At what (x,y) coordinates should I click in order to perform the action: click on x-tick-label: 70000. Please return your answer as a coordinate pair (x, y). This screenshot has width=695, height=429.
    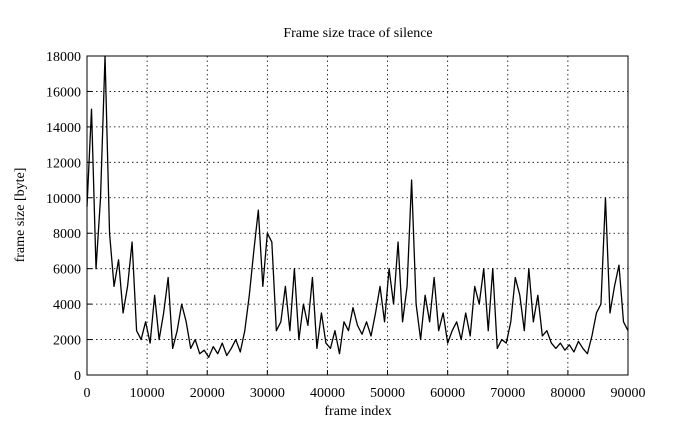
    Looking at the image, I should click on (507, 393).